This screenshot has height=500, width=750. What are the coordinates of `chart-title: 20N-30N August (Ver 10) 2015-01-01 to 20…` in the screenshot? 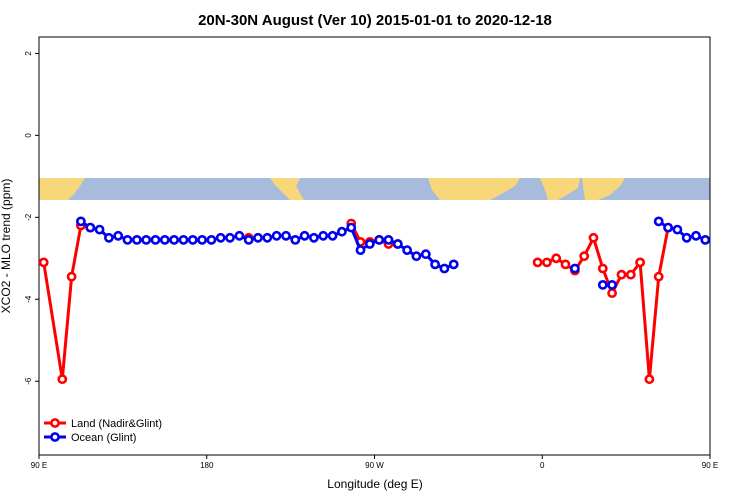 It's located at (375, 20).